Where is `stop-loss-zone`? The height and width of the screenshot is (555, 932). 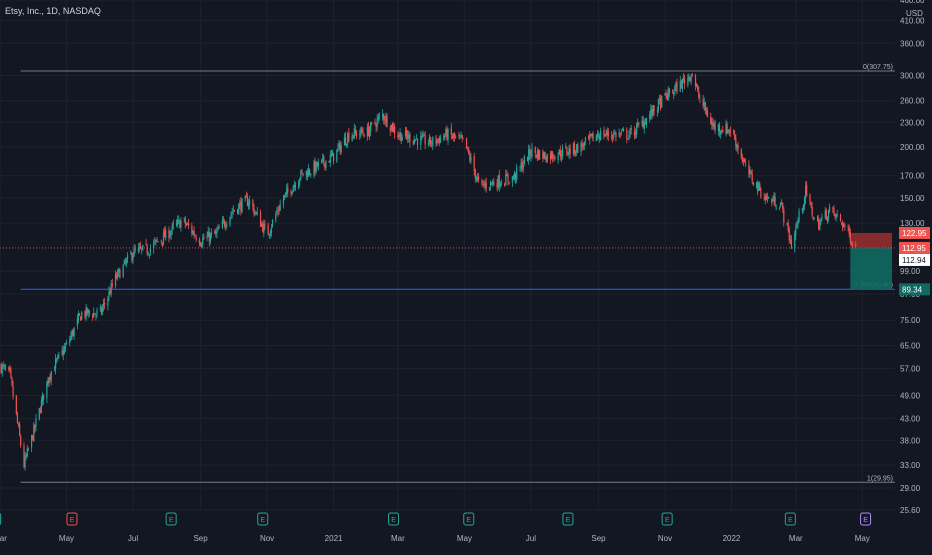 stop-loss-zone is located at coordinates (871, 240).